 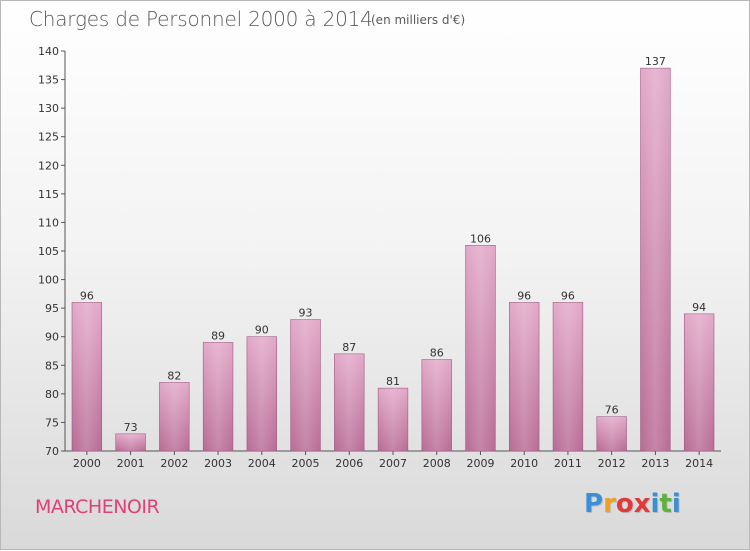 What do you see at coordinates (218, 463) in the screenshot?
I see `x-tick-label: 2003` at bounding box center [218, 463].